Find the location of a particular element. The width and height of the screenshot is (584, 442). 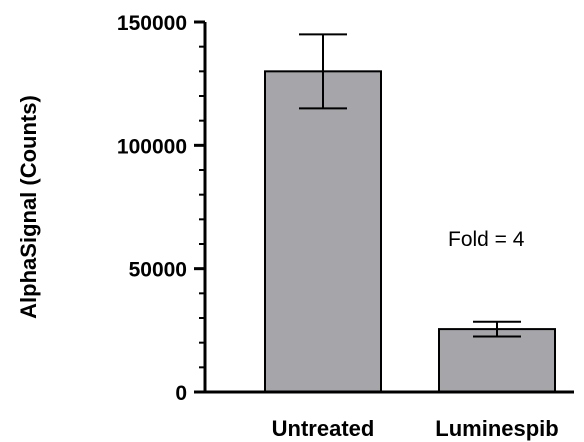

fold-annotation: Fold = 4 is located at coordinates (486, 239).